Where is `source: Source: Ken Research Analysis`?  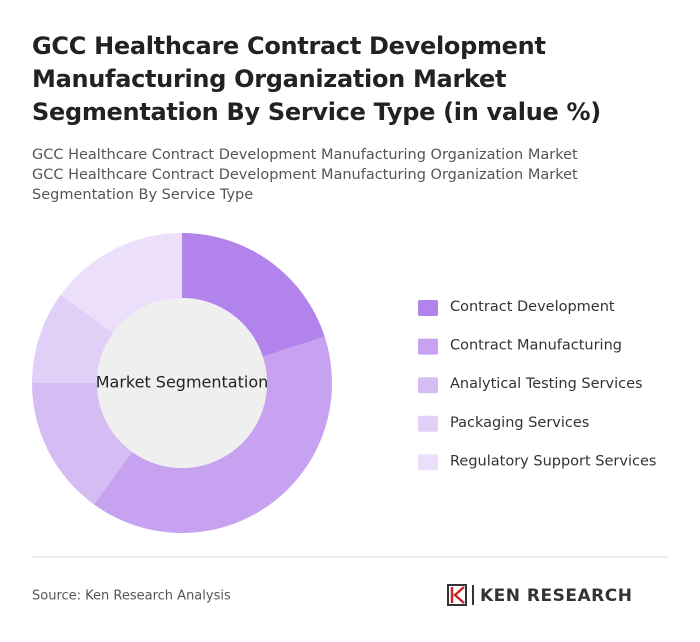
source: Source: Ken Research Analysis is located at coordinates (131, 596).